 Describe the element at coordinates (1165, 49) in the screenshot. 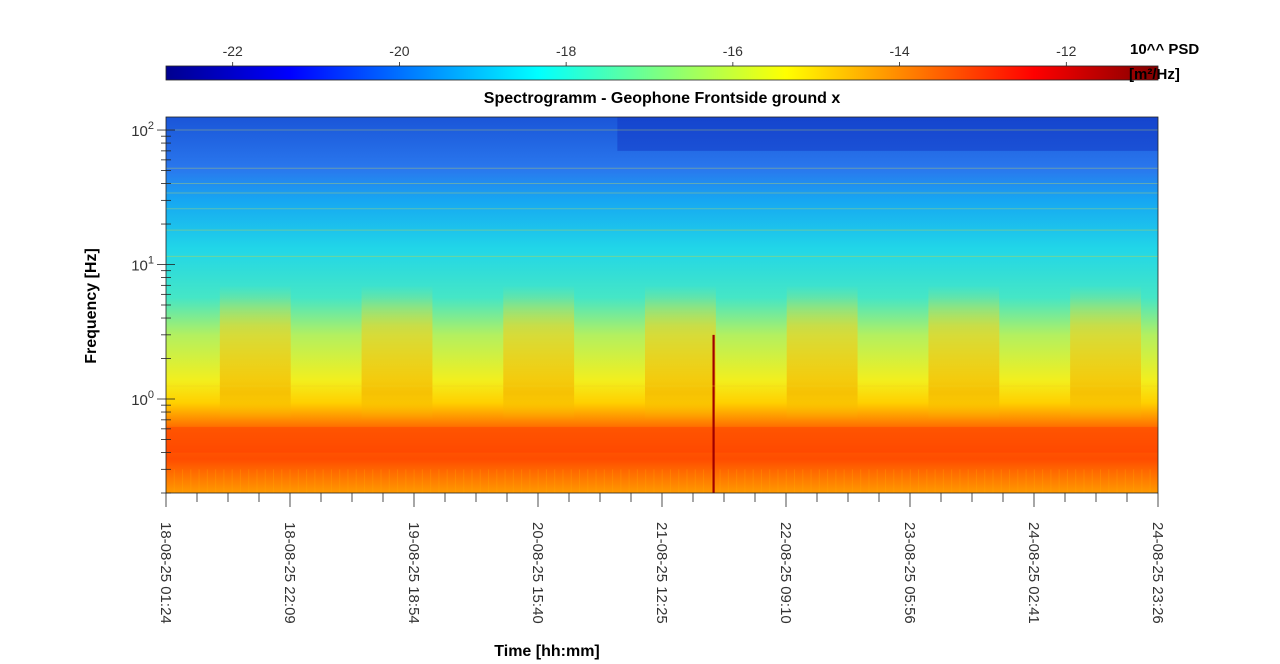

I see `colorbar-label-psd: 10^^ PSD` at that location.